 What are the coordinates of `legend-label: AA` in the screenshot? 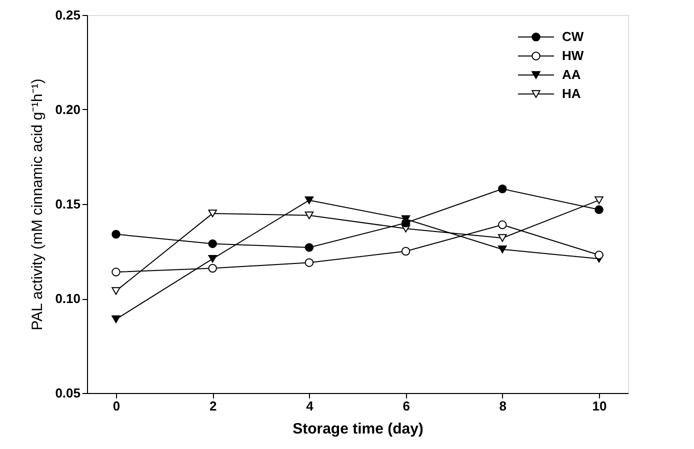 It's located at (572, 74).